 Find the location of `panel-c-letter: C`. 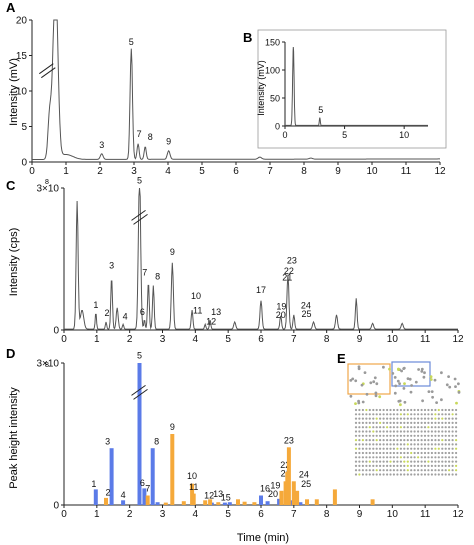

panel-c-letter: C is located at coordinates (11, 185).